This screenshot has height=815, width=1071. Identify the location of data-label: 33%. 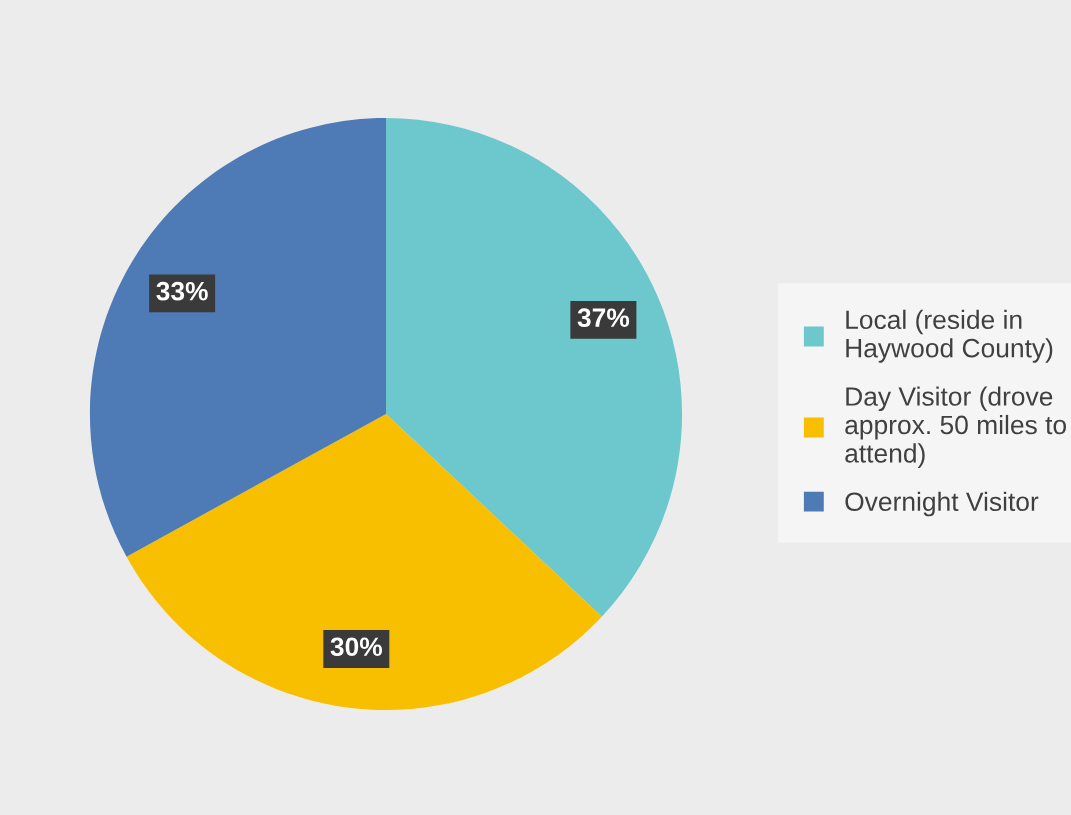
(182, 291).